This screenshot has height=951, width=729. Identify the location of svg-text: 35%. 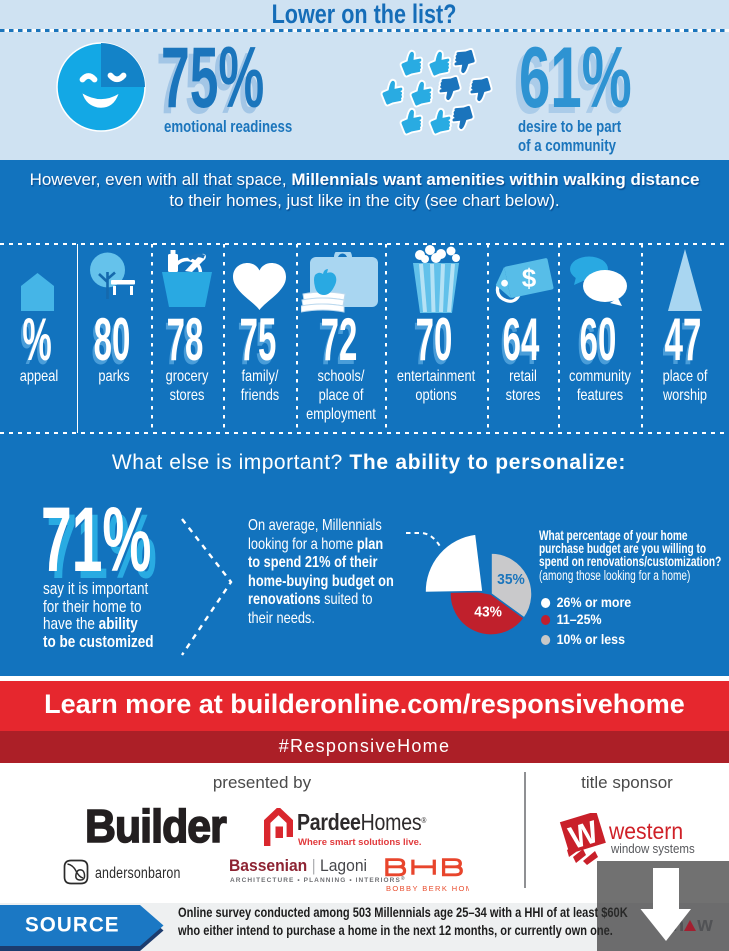
(511, 580).